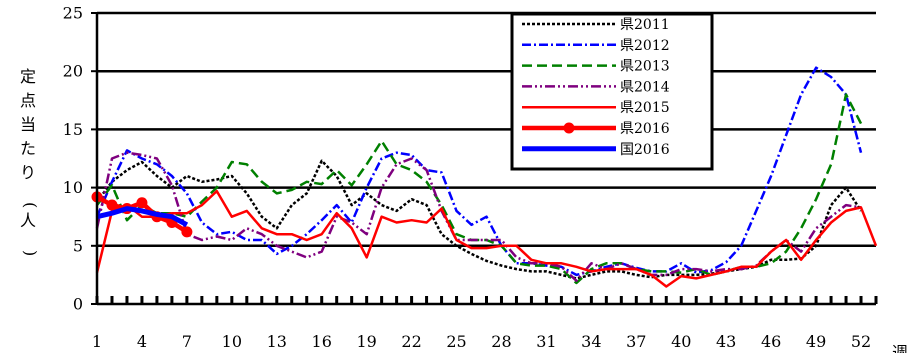  Describe the element at coordinates (30, 253) in the screenshot. I see `y-axis-label-char: )` at that location.